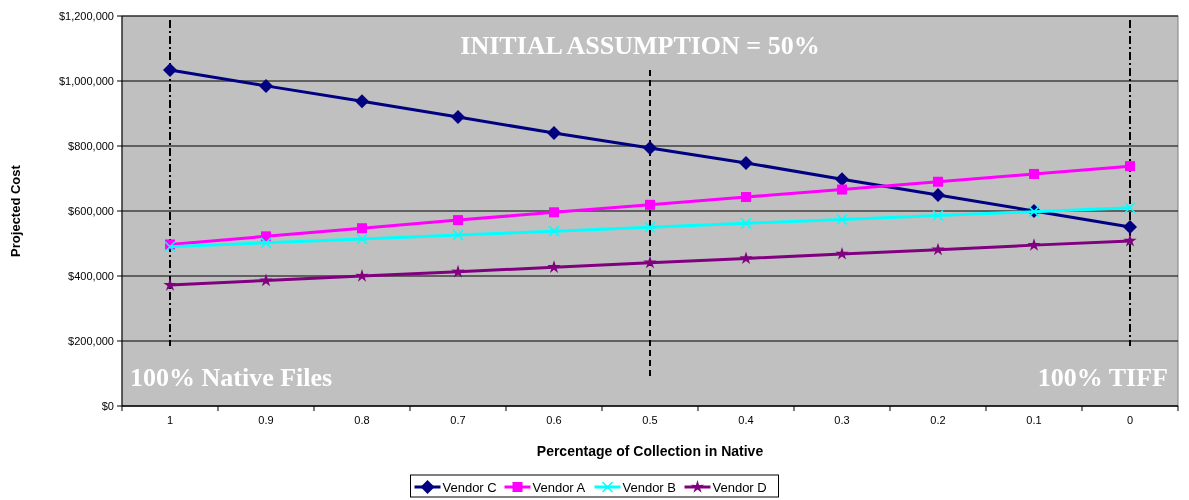 Image resolution: width=1189 pixels, height=500 pixels. I want to click on x-tick-label: 0.5, so click(650, 420).